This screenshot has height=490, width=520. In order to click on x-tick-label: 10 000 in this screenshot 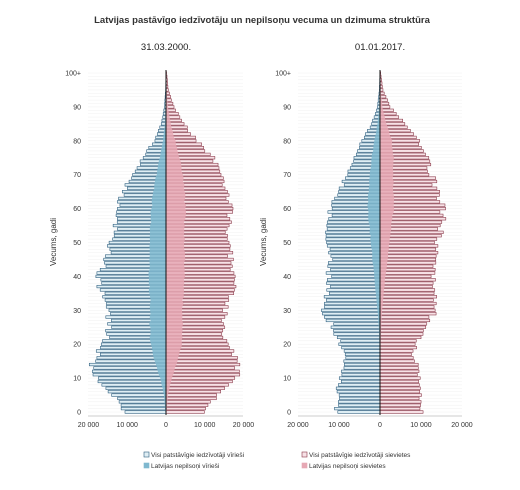, I will do `click(421, 425)`.